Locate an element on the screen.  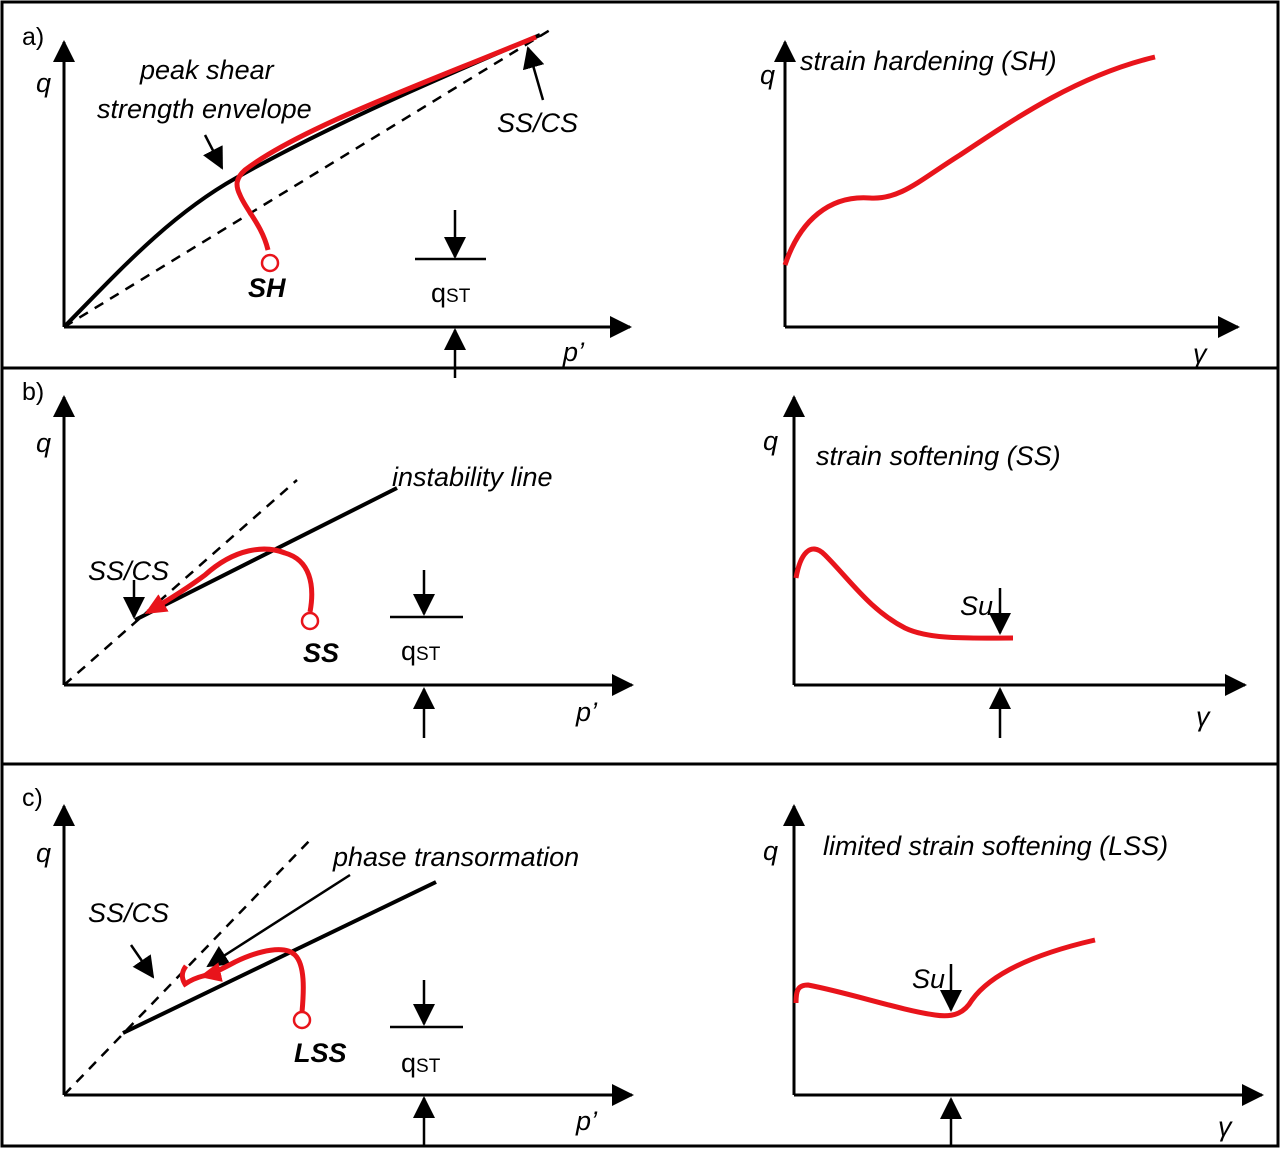
panel-b-left-stress-path: q p’ instability line SS SS/CS qST is located at coordinates (335, 566).